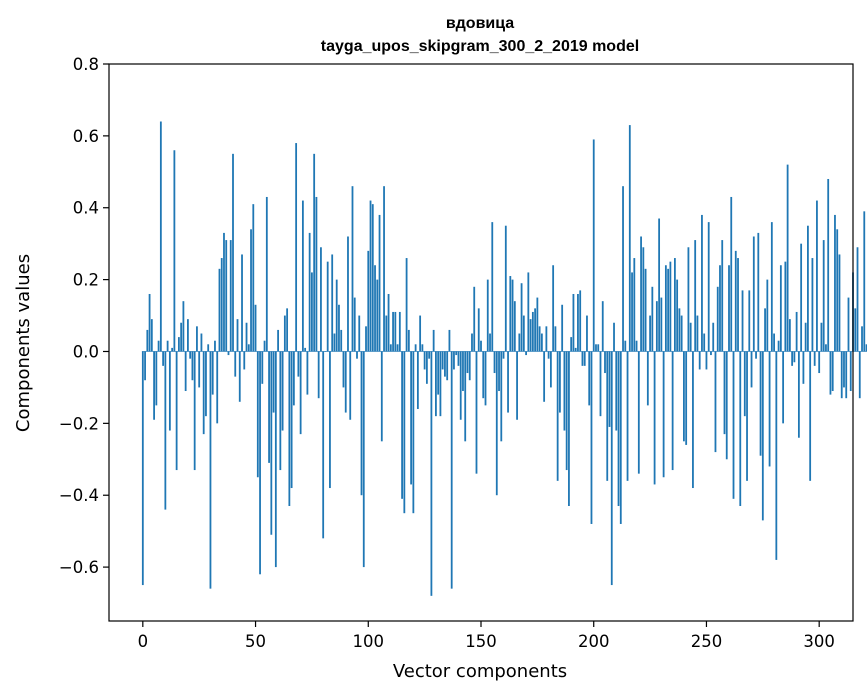 The height and width of the screenshot is (696, 867). I want to click on x-tick-label: 0, so click(143, 641).